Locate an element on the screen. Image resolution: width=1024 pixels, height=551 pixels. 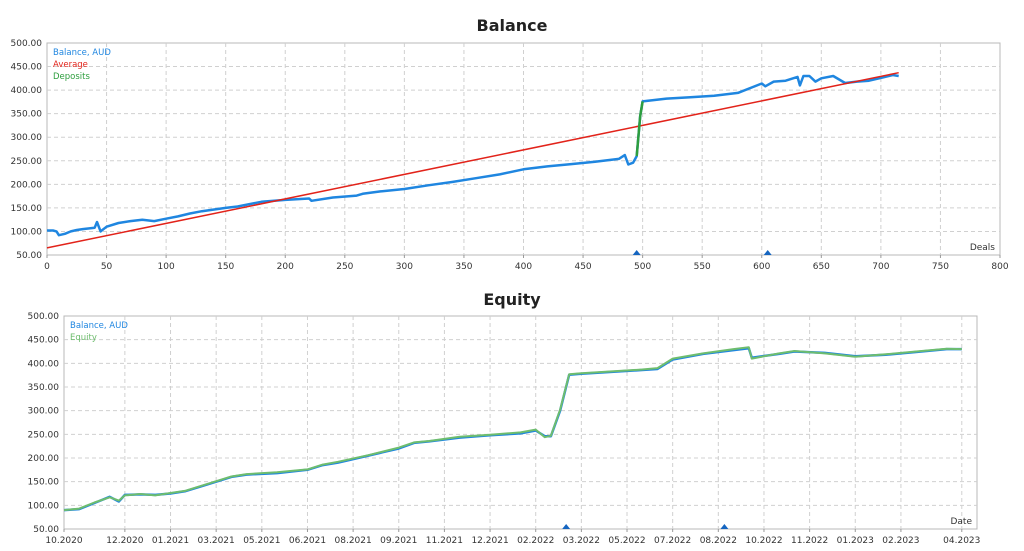
x-tick-label: 08.2021 is located at coordinates (353, 541).